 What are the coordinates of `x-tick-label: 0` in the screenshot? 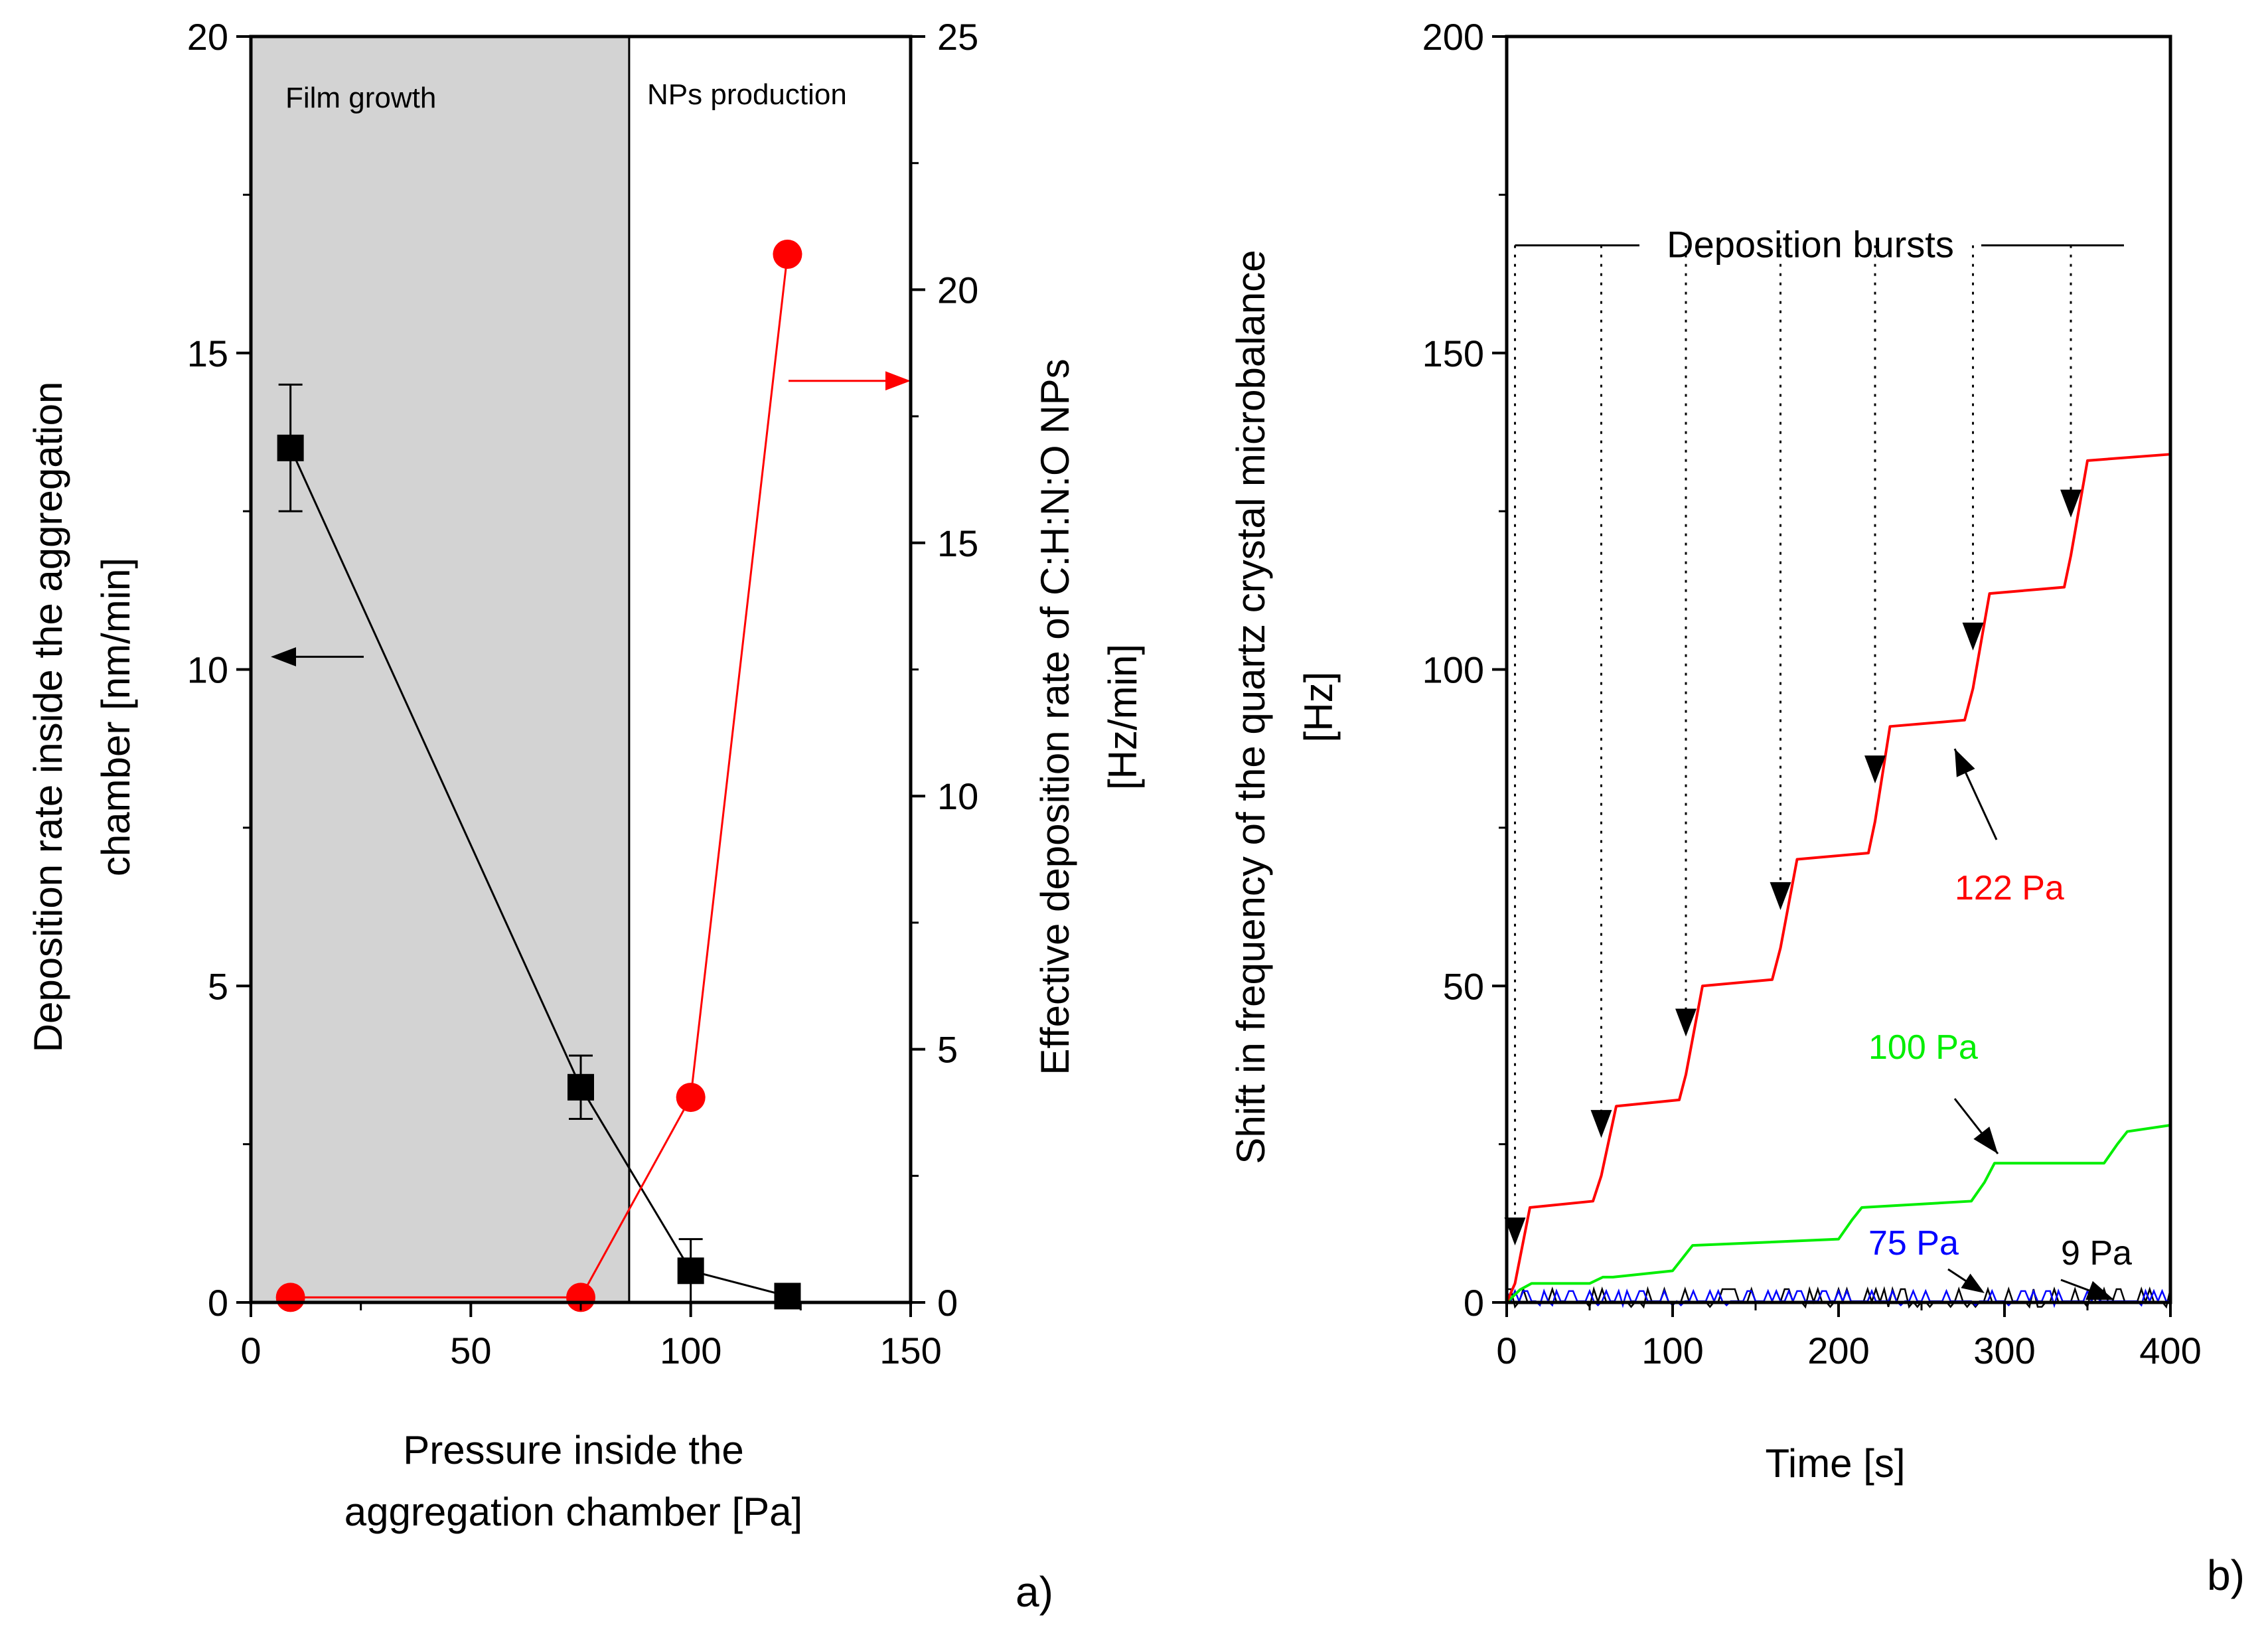 It's located at (250, 1350).